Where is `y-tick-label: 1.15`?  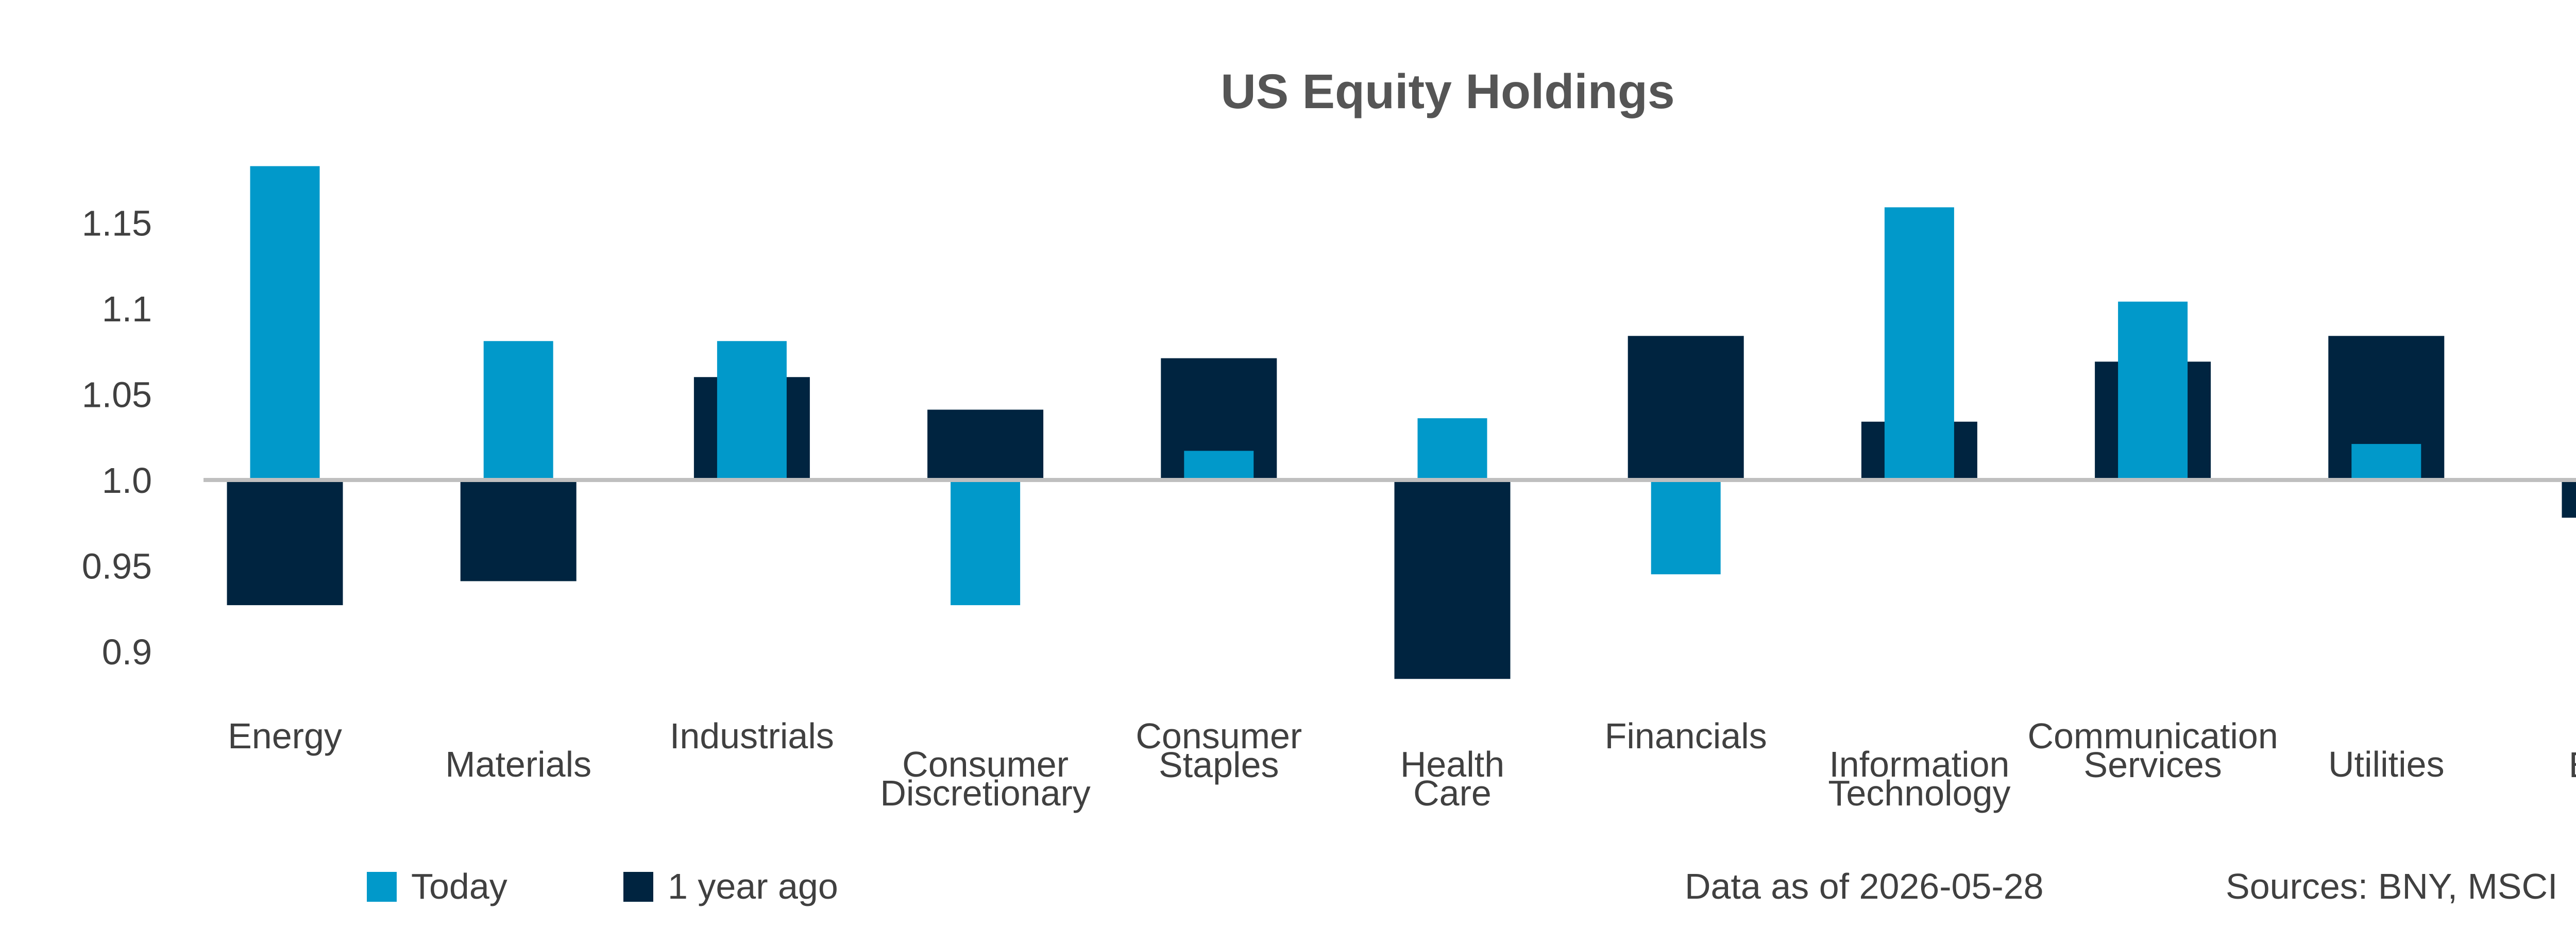 y-tick-label: 1.15 is located at coordinates (117, 223).